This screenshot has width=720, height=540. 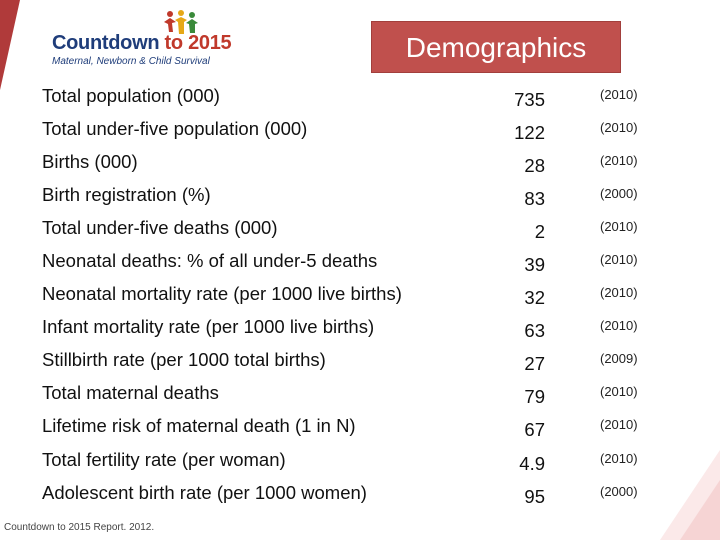 What do you see at coordinates (532, 463) in the screenshot?
I see `row-value: 4.9` at bounding box center [532, 463].